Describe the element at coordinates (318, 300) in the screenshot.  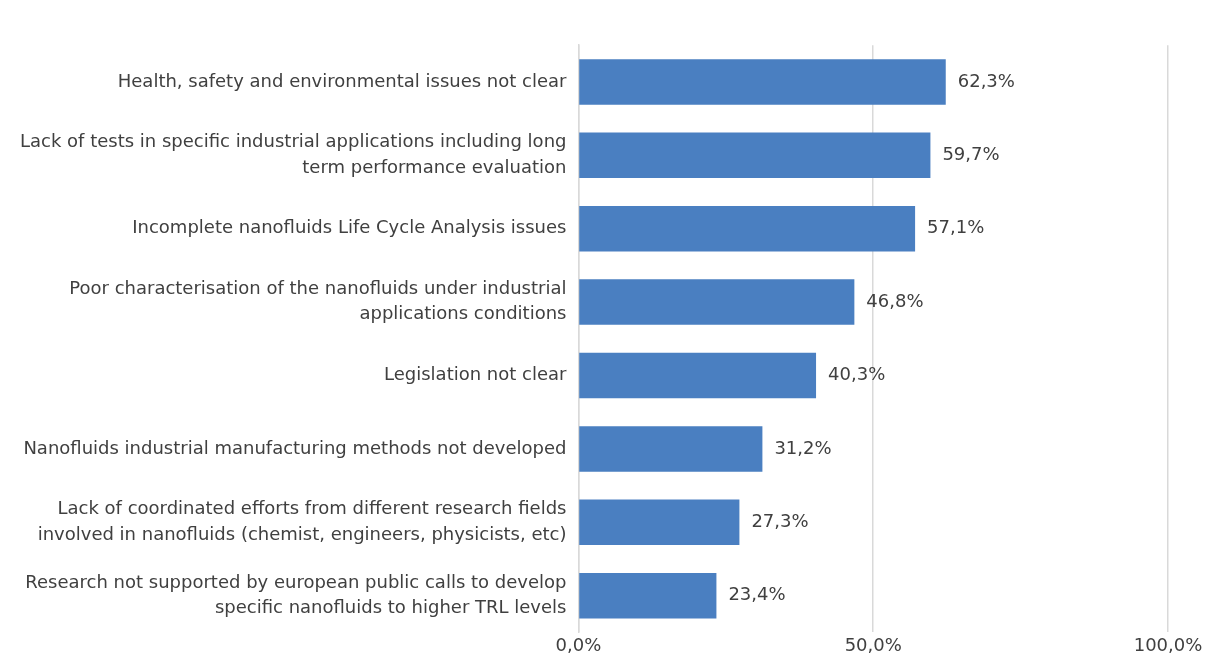
I see `y-tick-label: Poor characterisation of the nanofluids under industrial applications conditions` at that location.